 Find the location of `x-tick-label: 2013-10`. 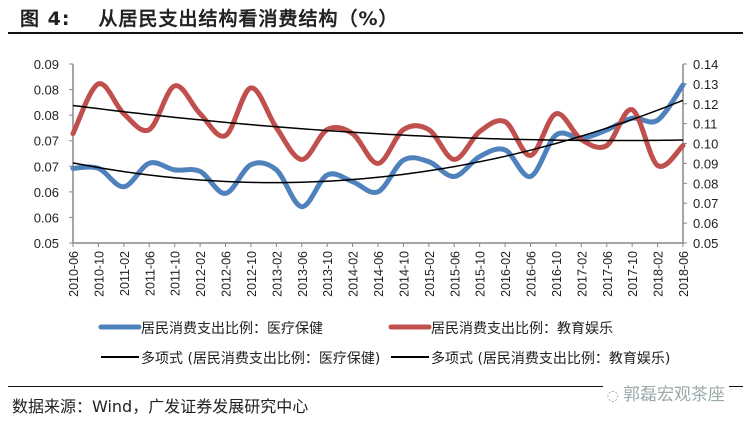

x-tick-label: 2013-10 is located at coordinates (328, 274).